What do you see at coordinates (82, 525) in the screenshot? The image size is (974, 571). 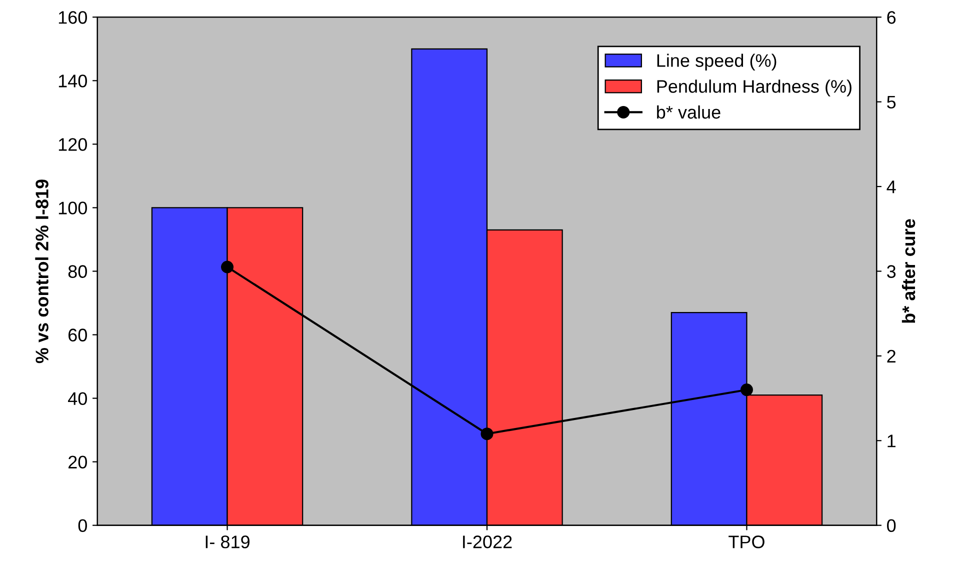 I see `y-tick-label: 0` at bounding box center [82, 525].